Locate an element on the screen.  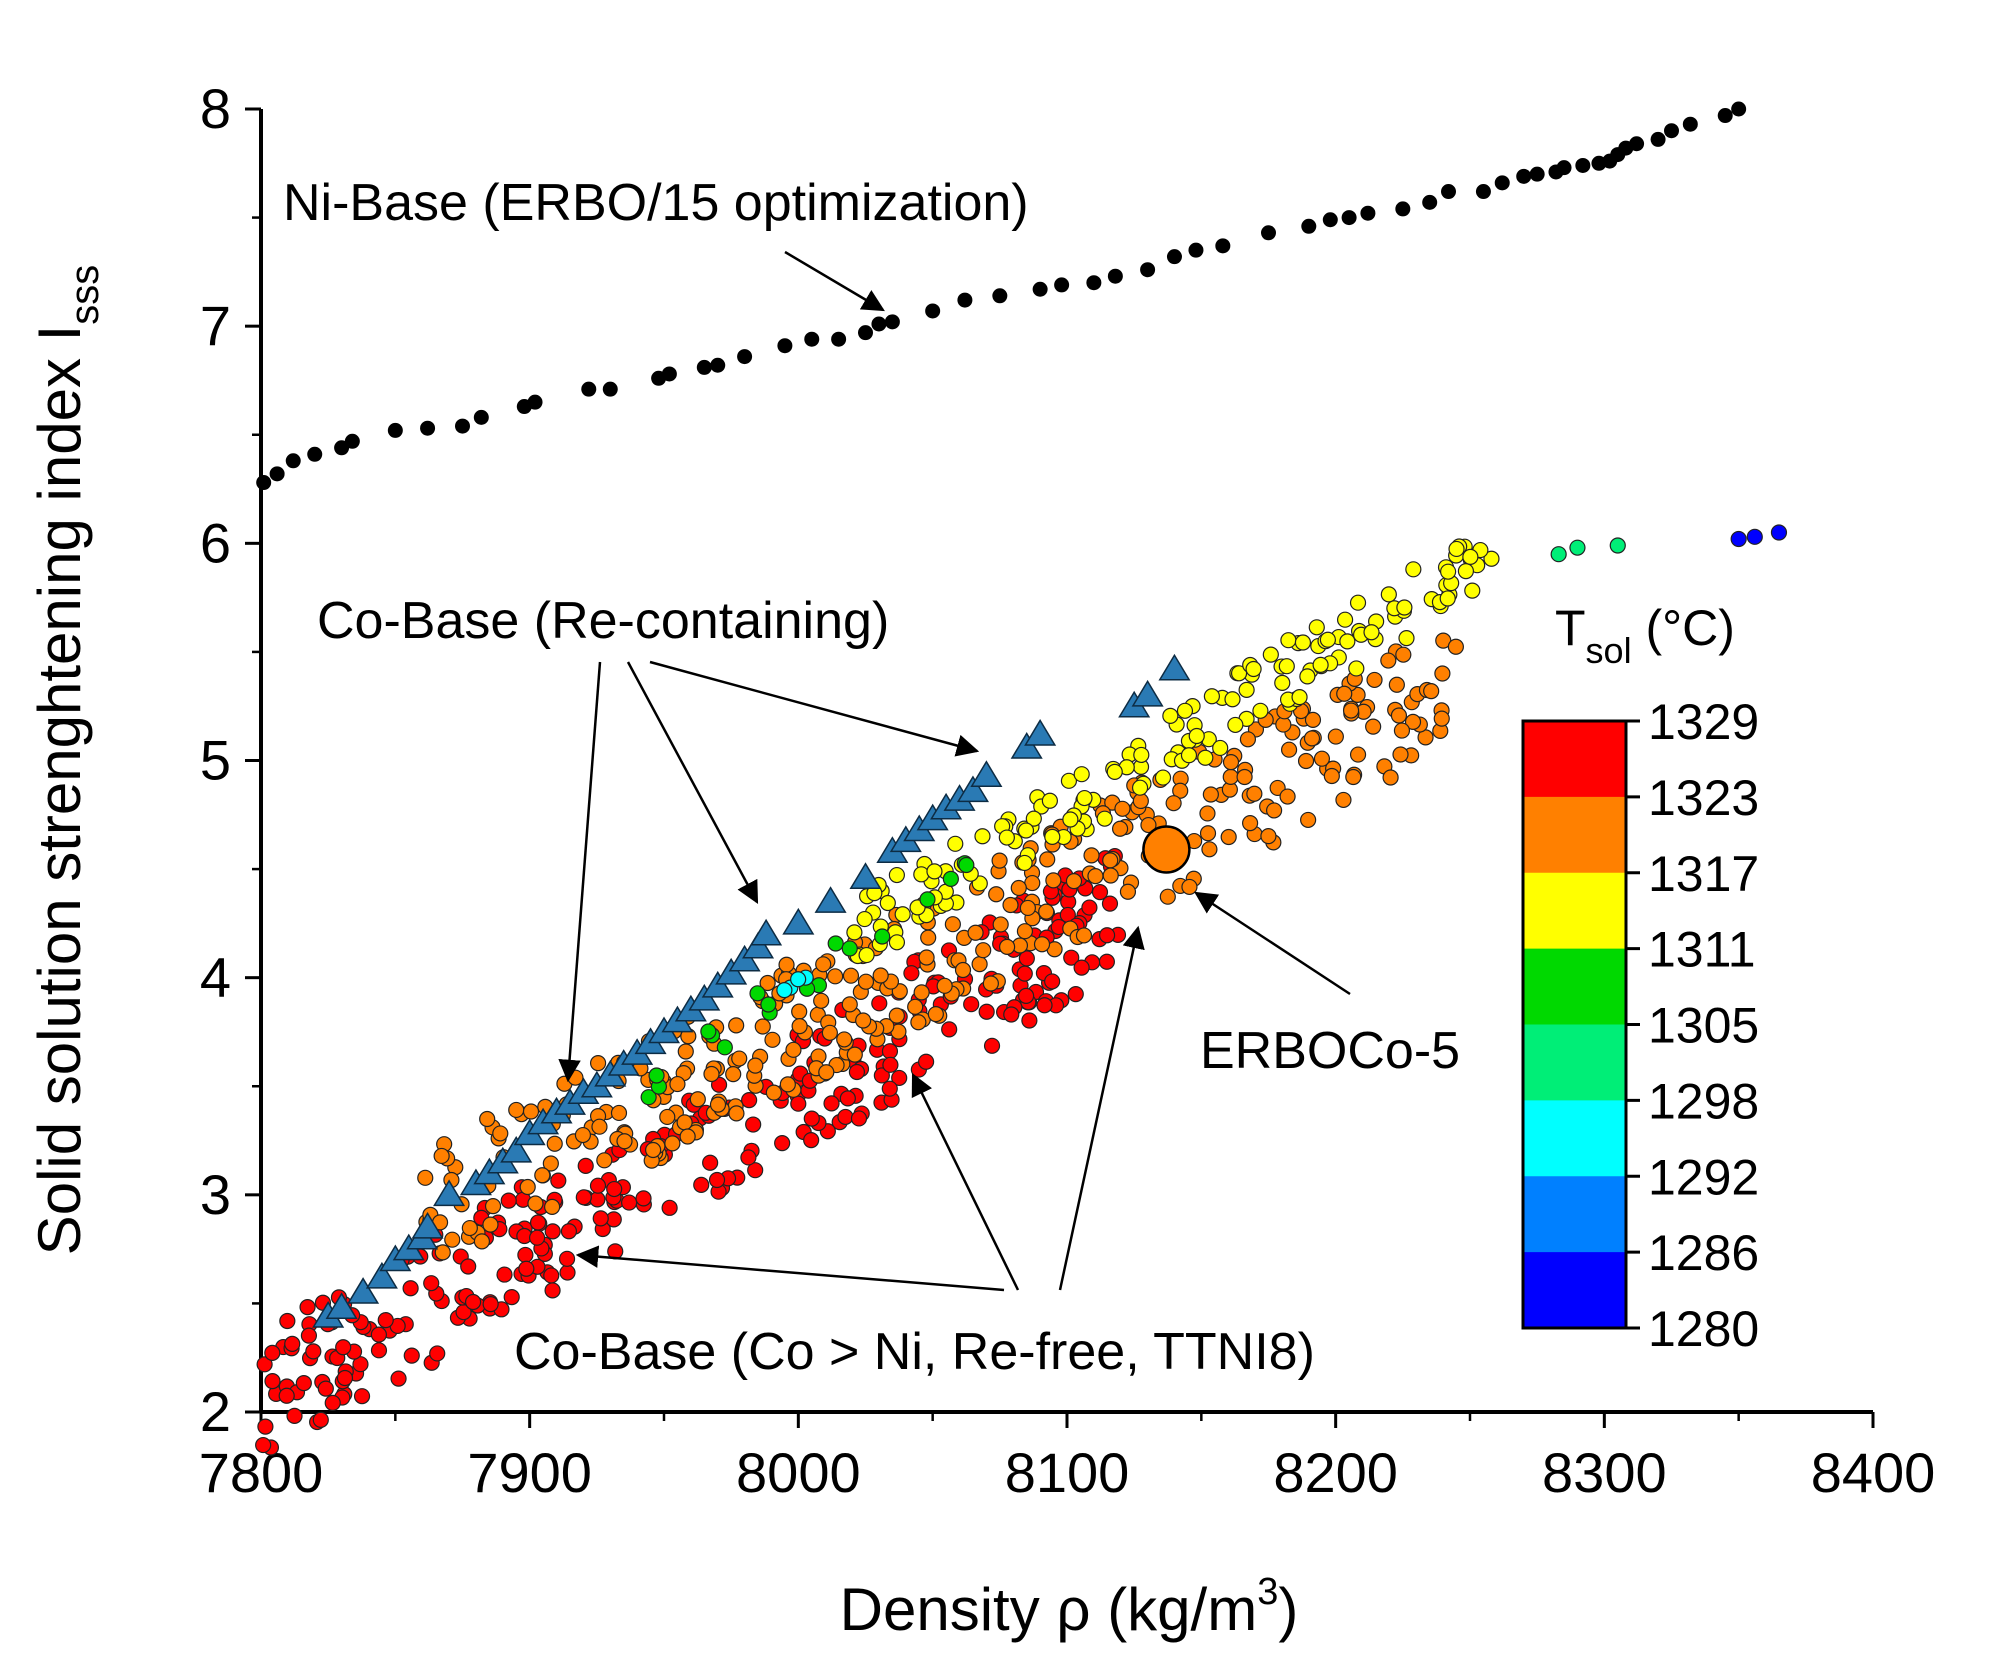
colorbar-tick-label: 1311 is located at coordinates (1702, 950).